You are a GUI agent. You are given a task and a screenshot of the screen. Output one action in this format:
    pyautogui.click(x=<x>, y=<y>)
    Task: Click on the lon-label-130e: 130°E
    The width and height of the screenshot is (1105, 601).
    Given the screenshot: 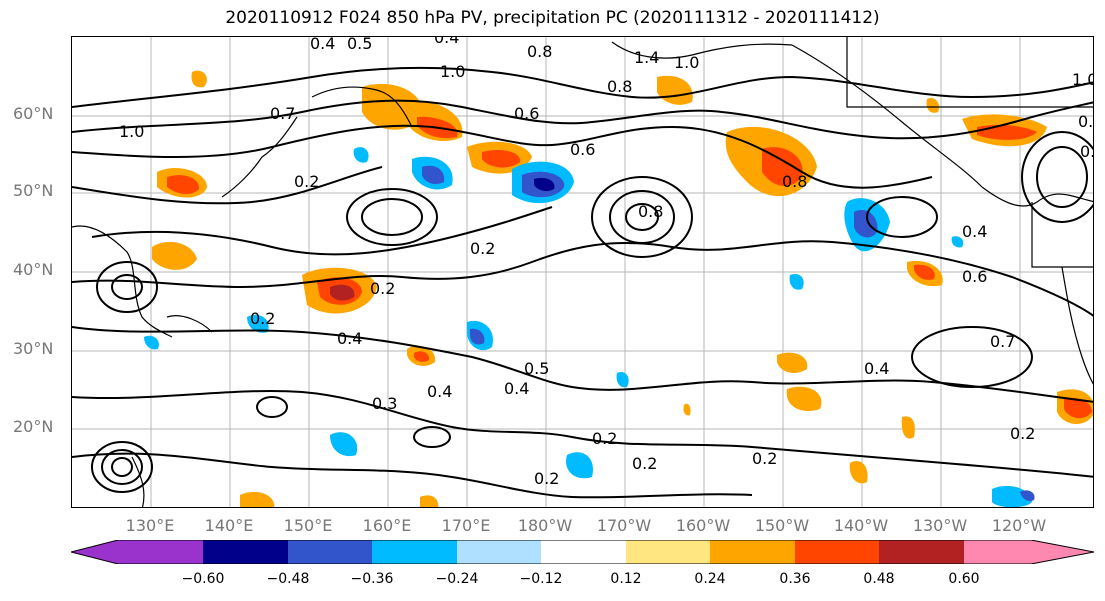 What is the action you would take?
    pyautogui.click(x=150, y=525)
    